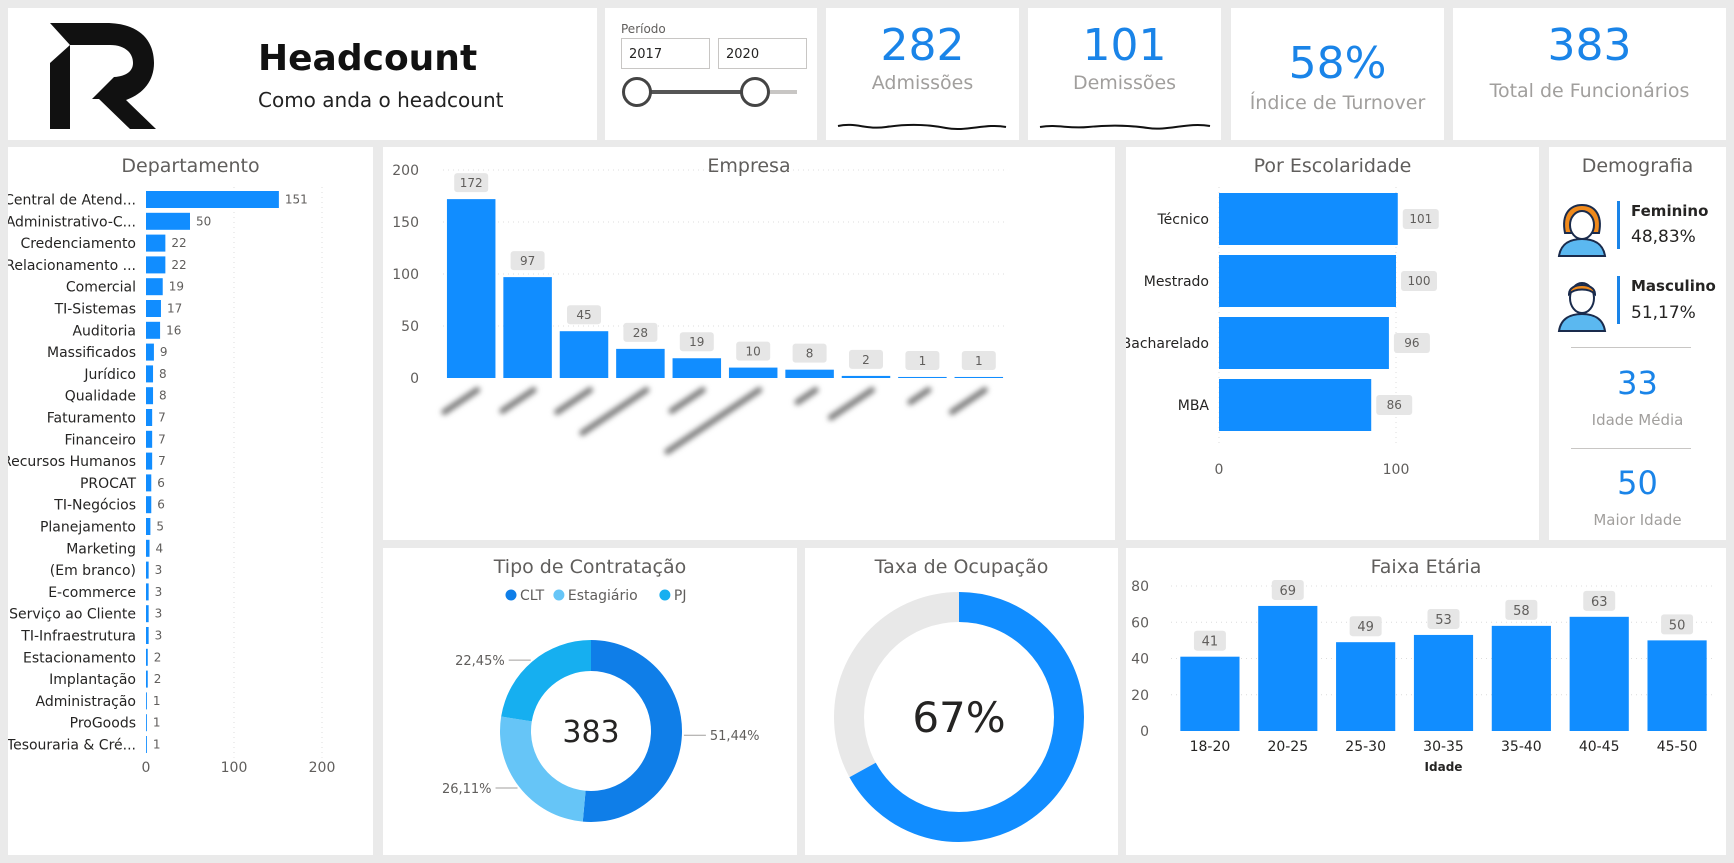  I want to click on data-label: 49, so click(1365, 627).